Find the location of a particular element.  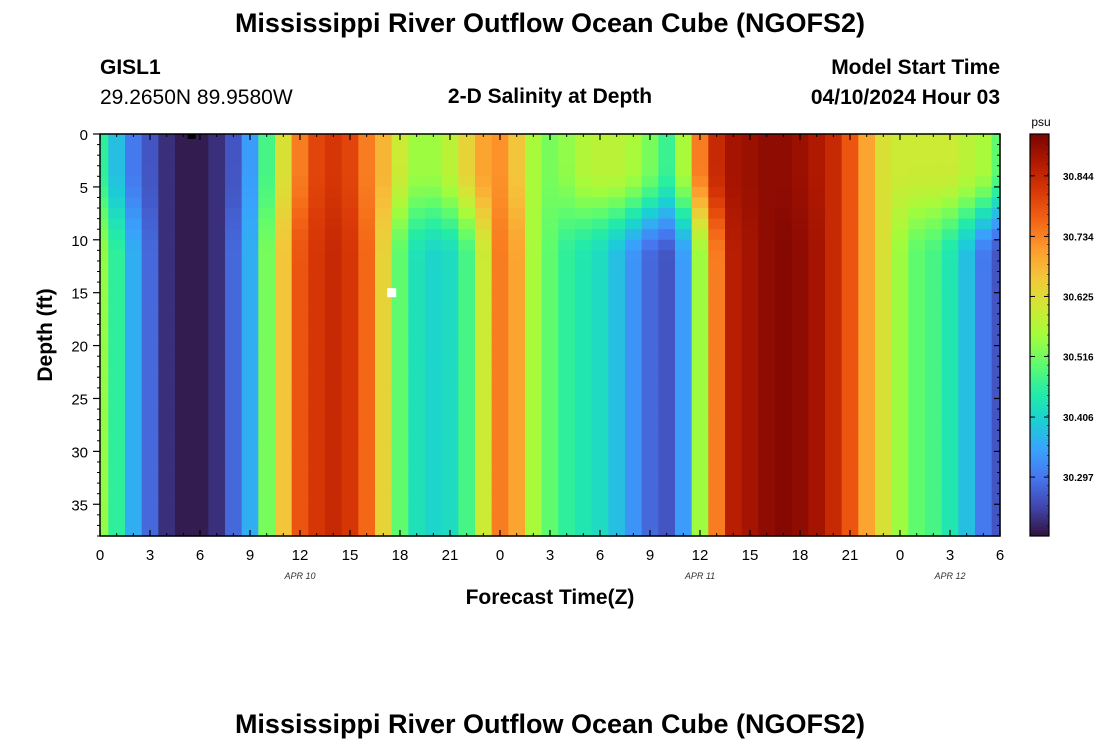

x-tick-label: 18 is located at coordinates (800, 555).